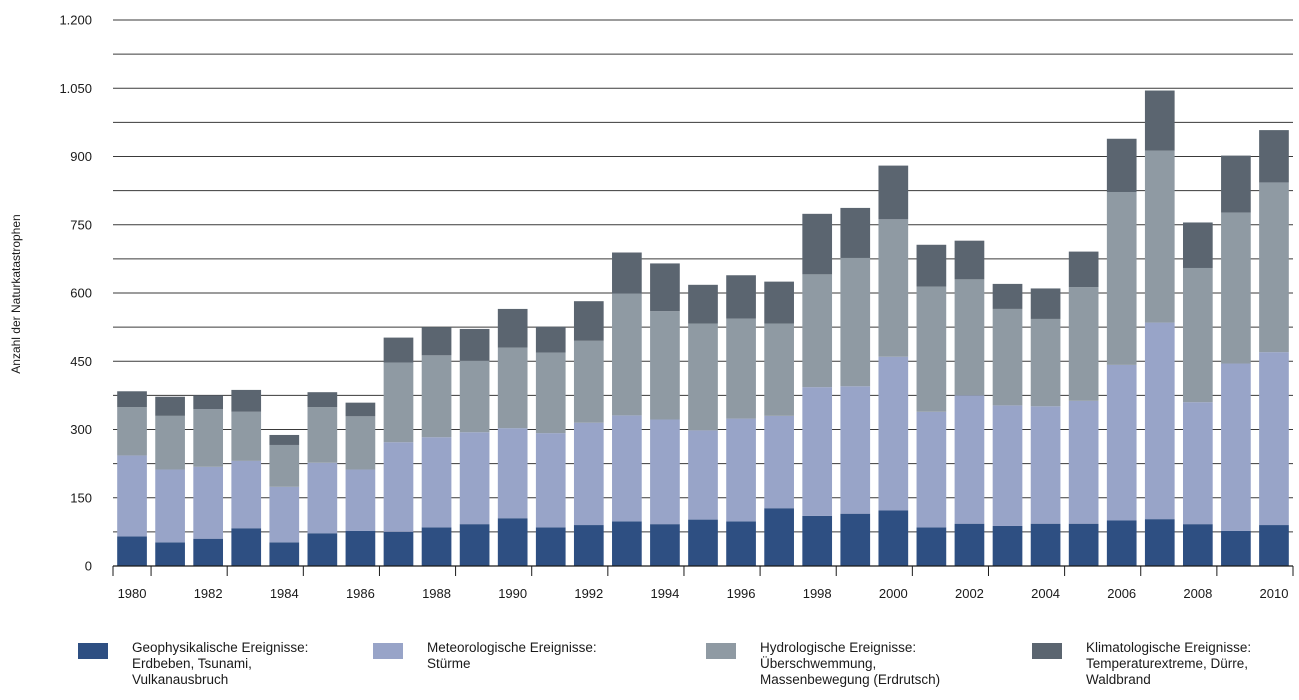  What do you see at coordinates (16, 293) in the screenshot?
I see `y-axis-title: Anzahl der Naturkatastrophen` at bounding box center [16, 293].